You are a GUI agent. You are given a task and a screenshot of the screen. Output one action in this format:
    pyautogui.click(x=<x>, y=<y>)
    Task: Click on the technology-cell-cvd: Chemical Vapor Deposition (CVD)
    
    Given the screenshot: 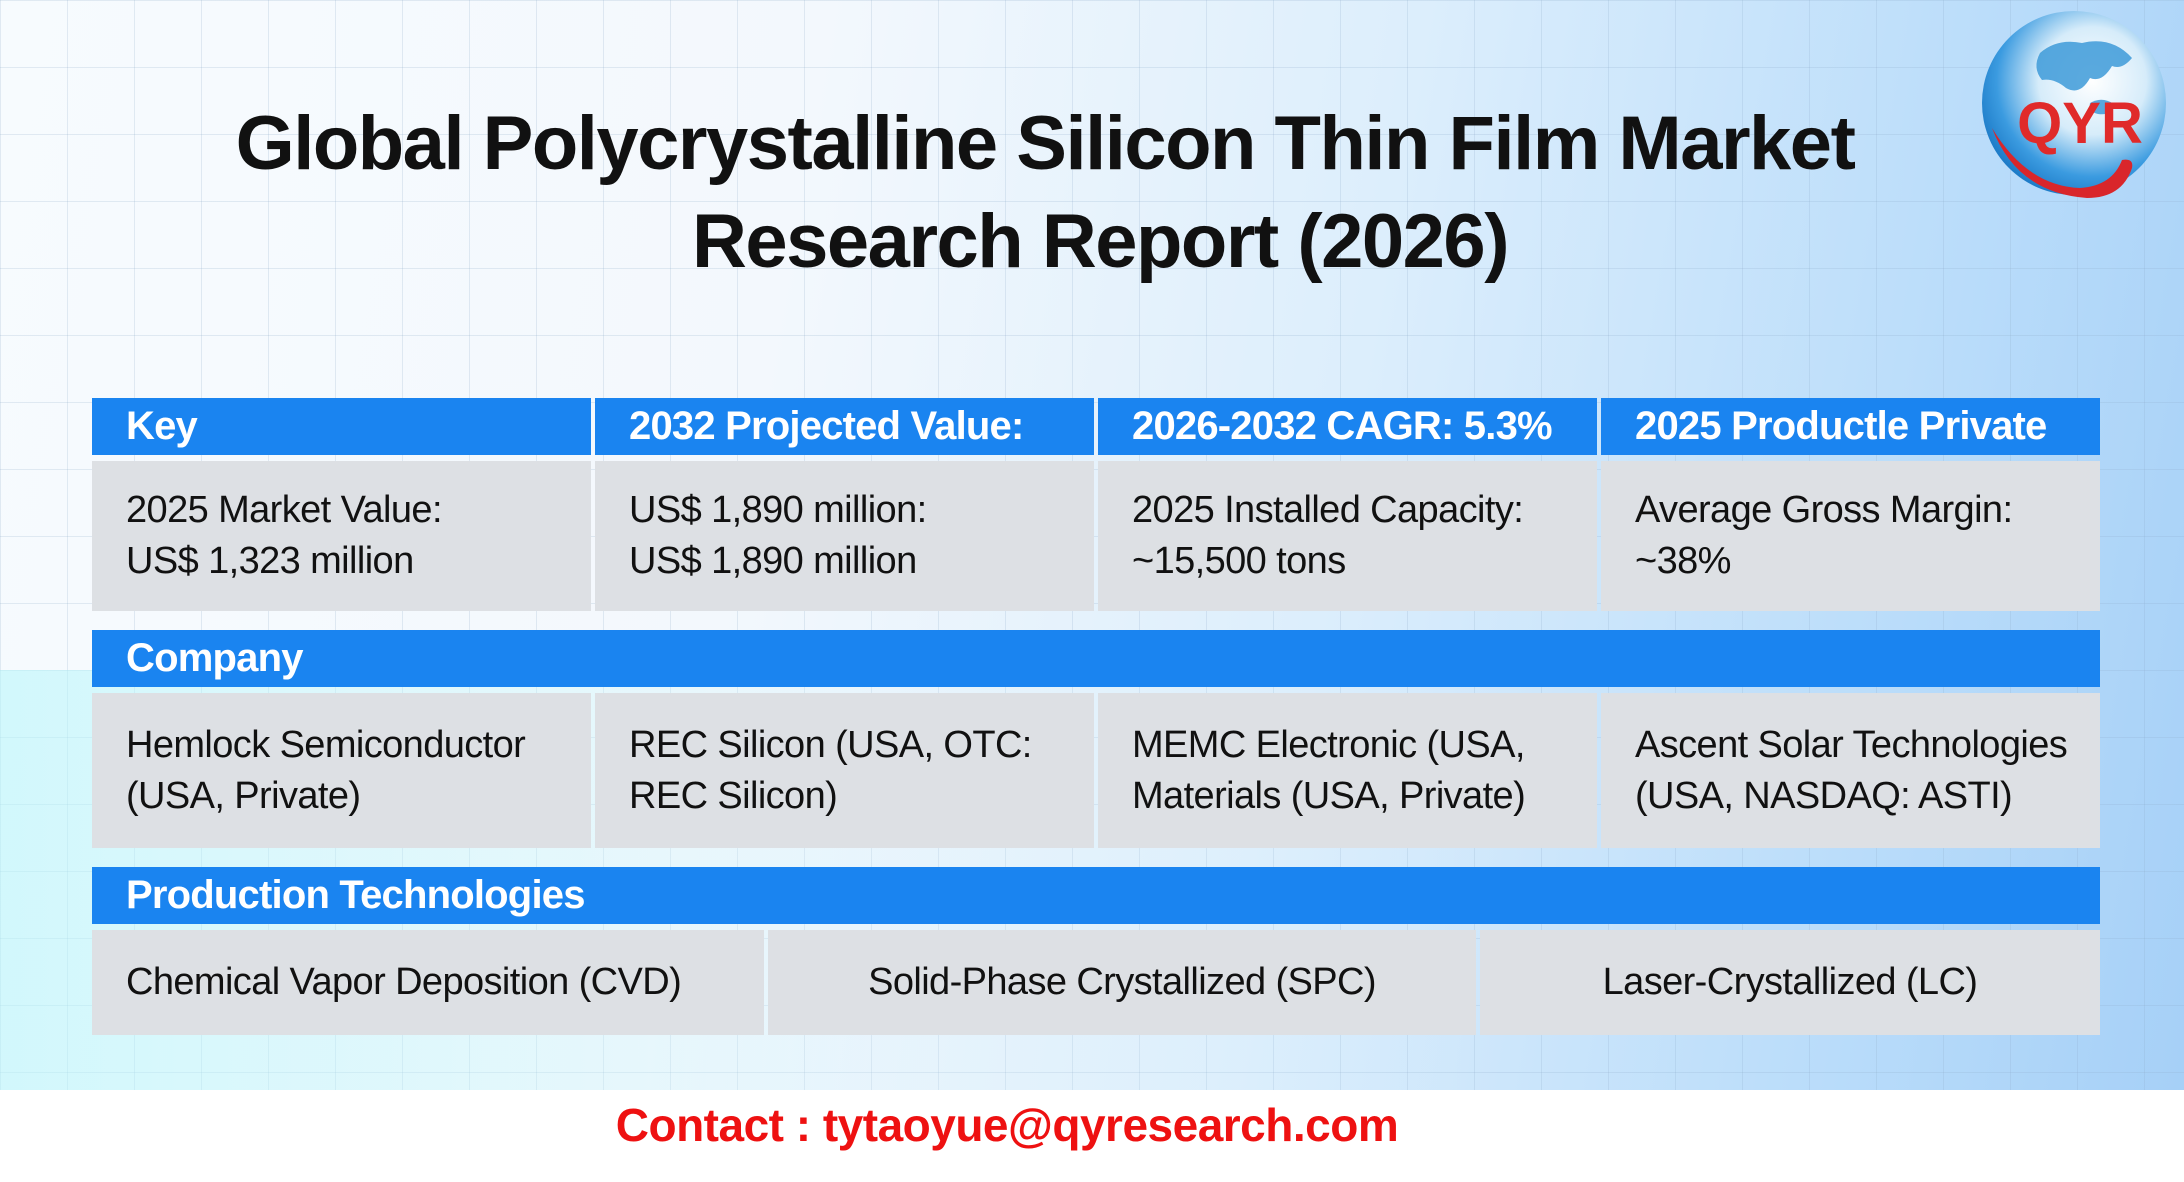 What is the action you would take?
    pyautogui.click(x=428, y=982)
    